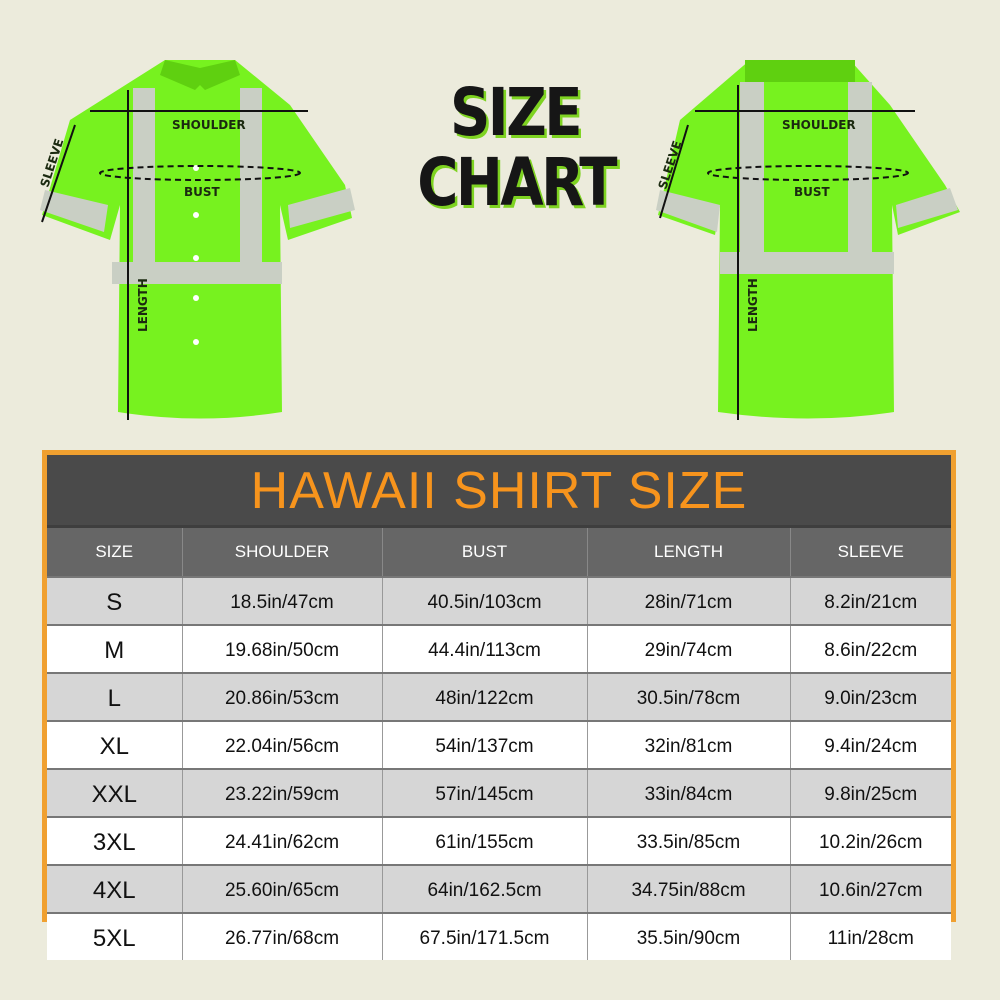 The width and height of the screenshot is (1000, 1000). What do you see at coordinates (517, 182) in the screenshot?
I see `heading-line-2: CHART` at bounding box center [517, 182].